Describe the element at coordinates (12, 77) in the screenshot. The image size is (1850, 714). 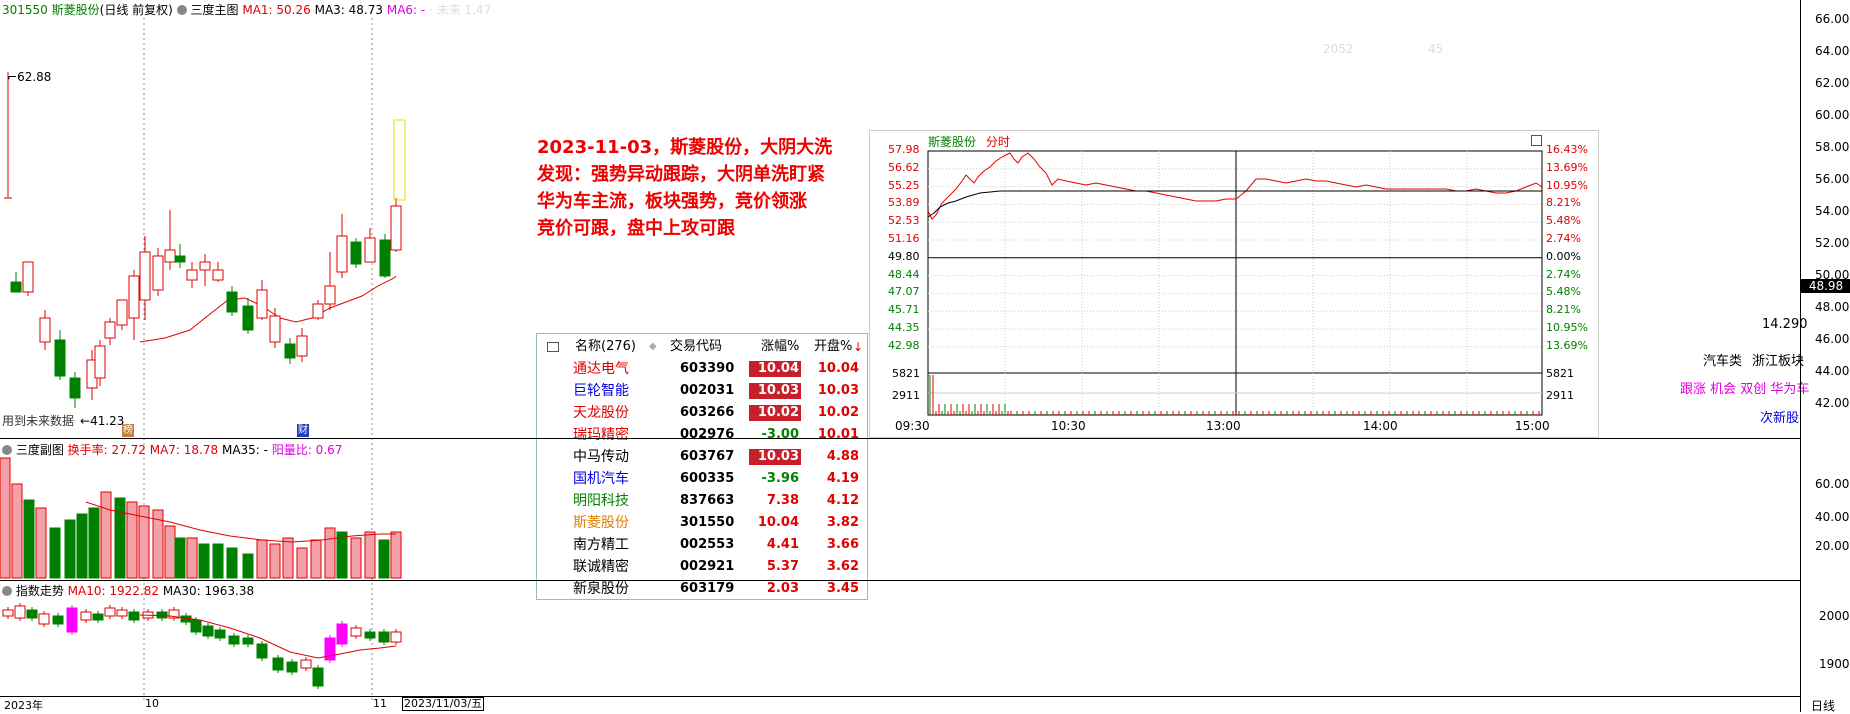
I see `high-arrow-icon: ⌐` at that location.